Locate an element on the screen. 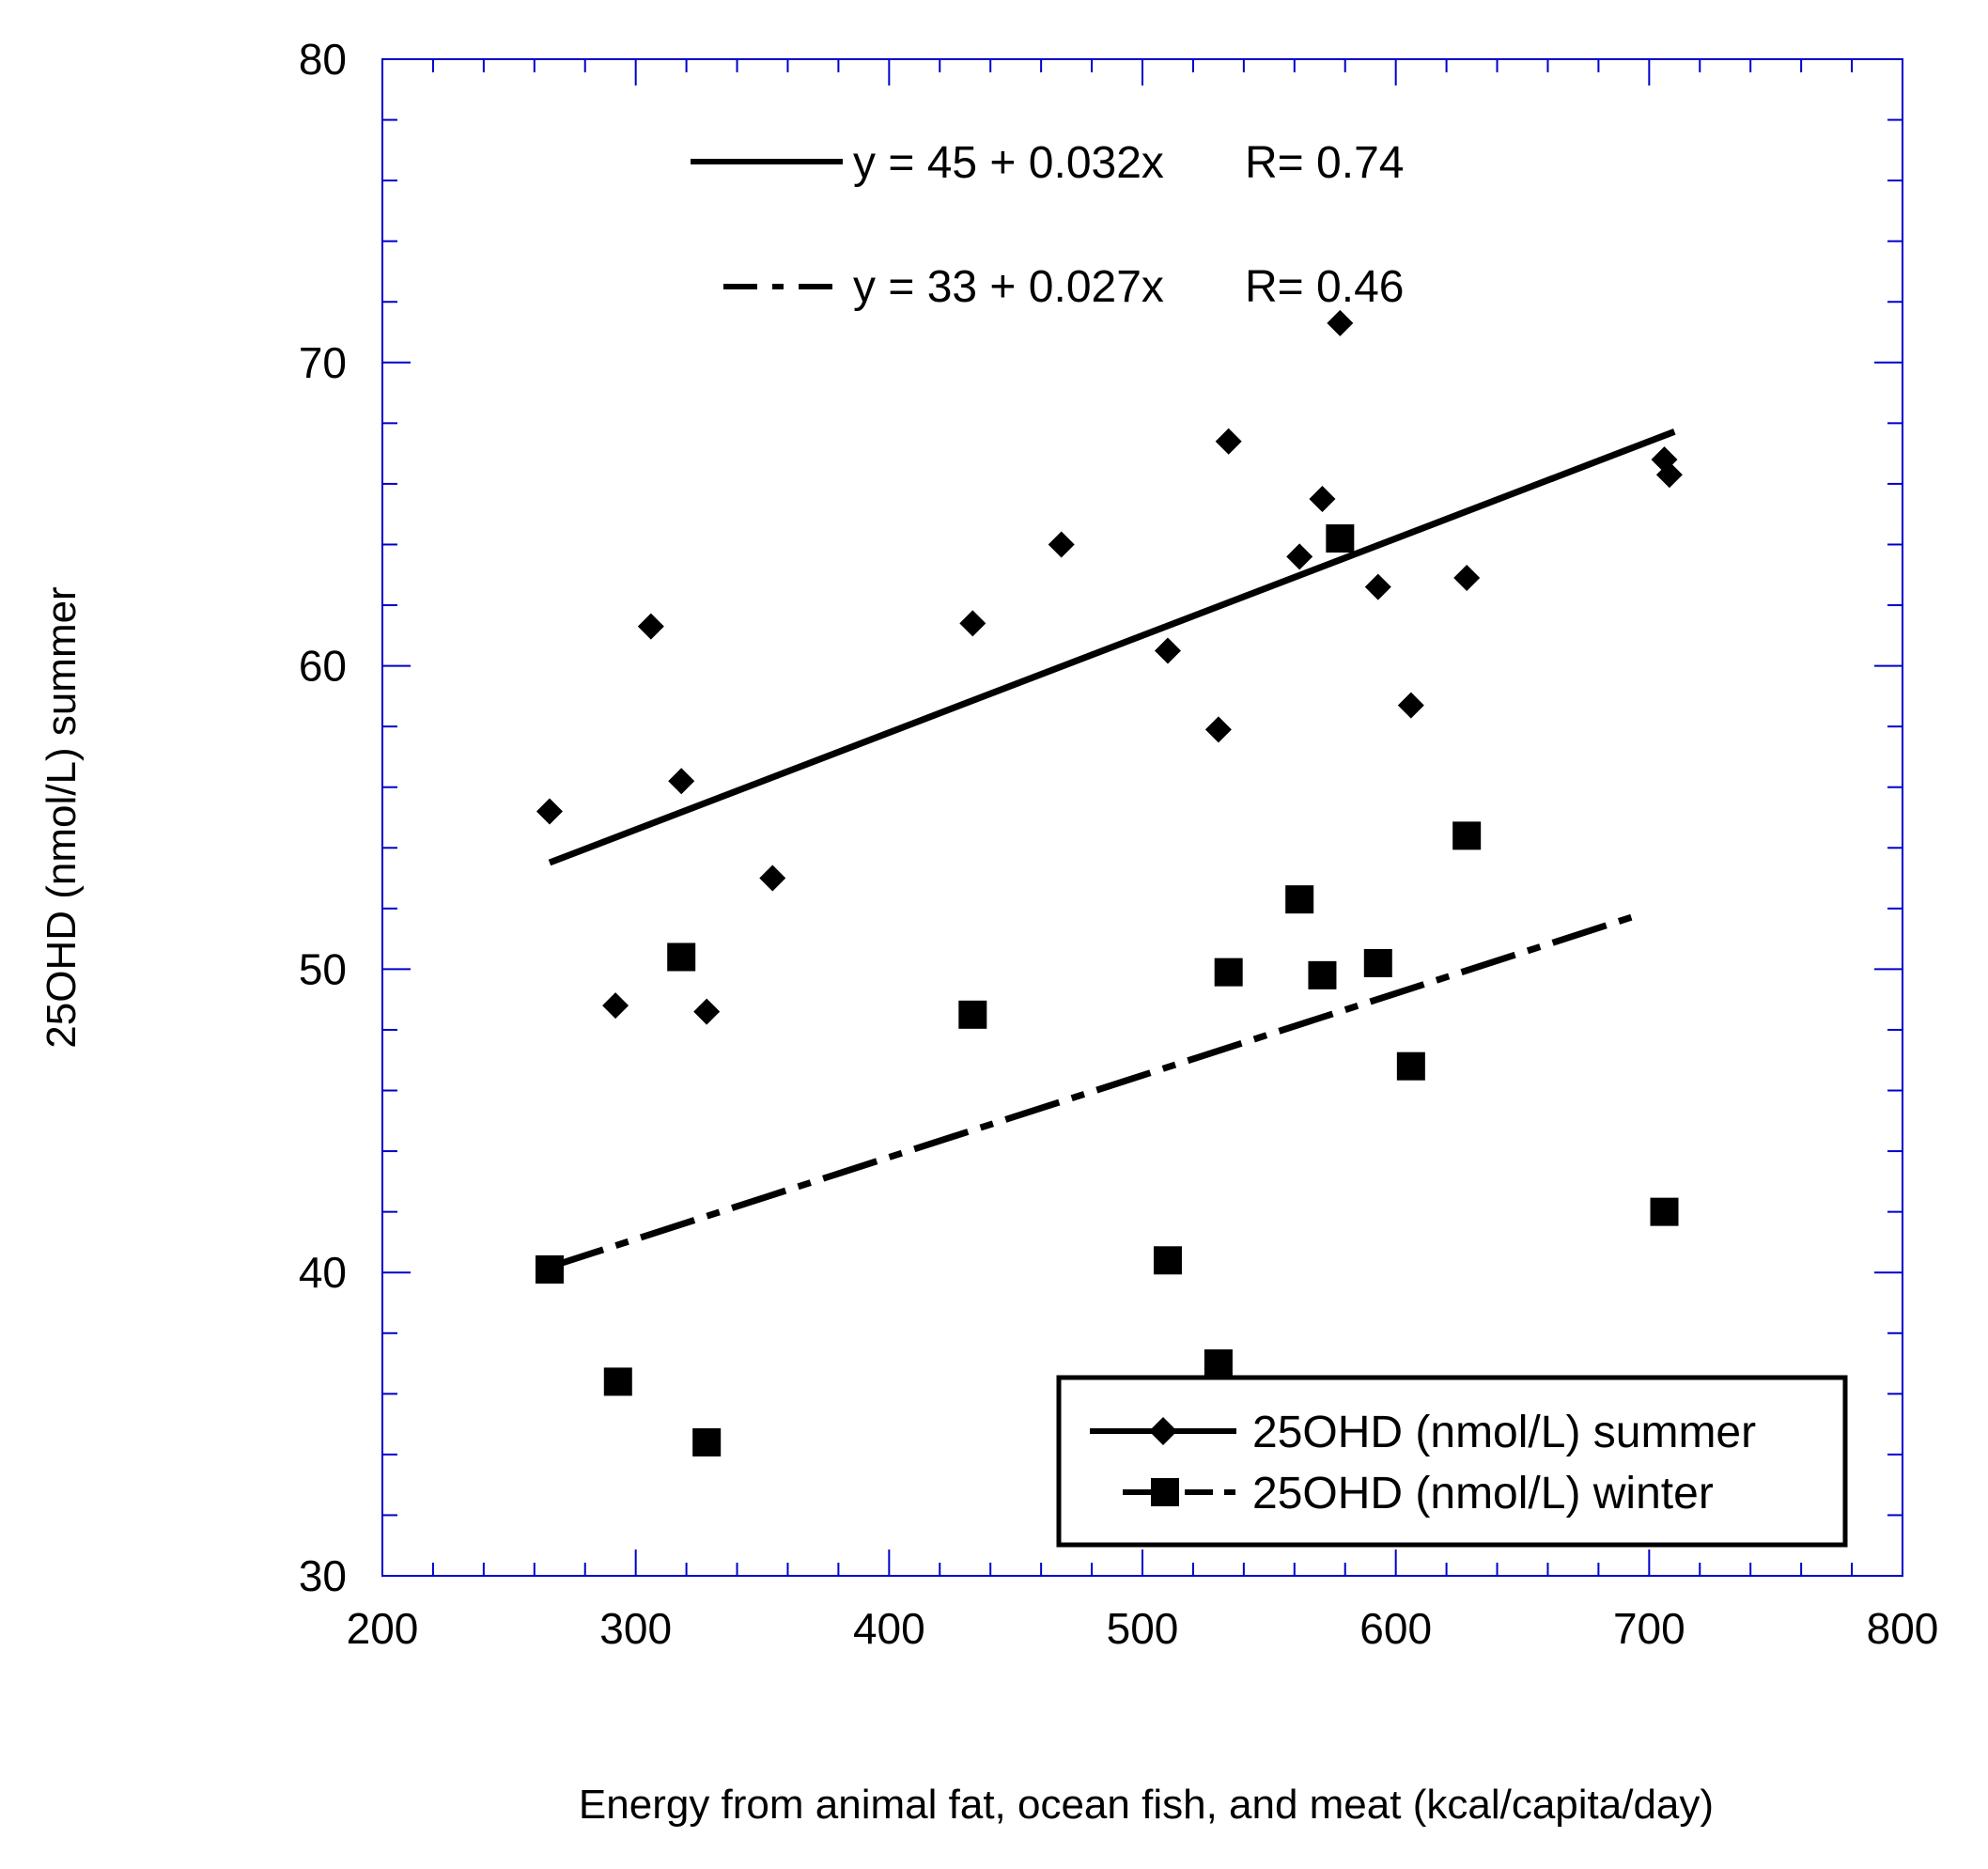 The width and height of the screenshot is (1988, 1869). fit-winter-equation: y = 33 + 0.027x is located at coordinates (1008, 287).